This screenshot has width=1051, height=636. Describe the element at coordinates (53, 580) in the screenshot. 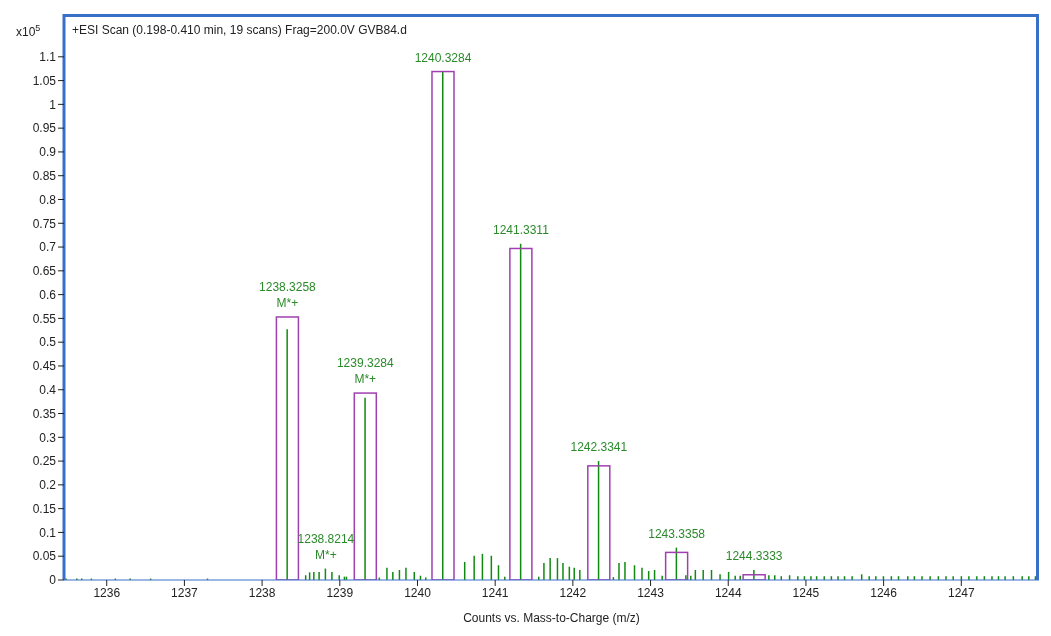

I see `y-tick-label: 0` at that location.